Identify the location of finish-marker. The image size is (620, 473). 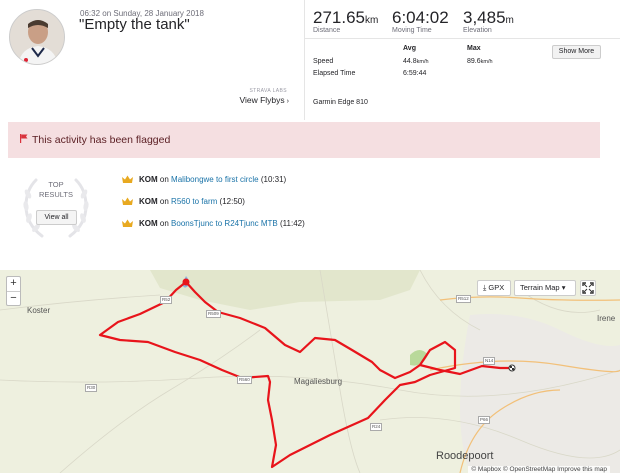
(512, 368).